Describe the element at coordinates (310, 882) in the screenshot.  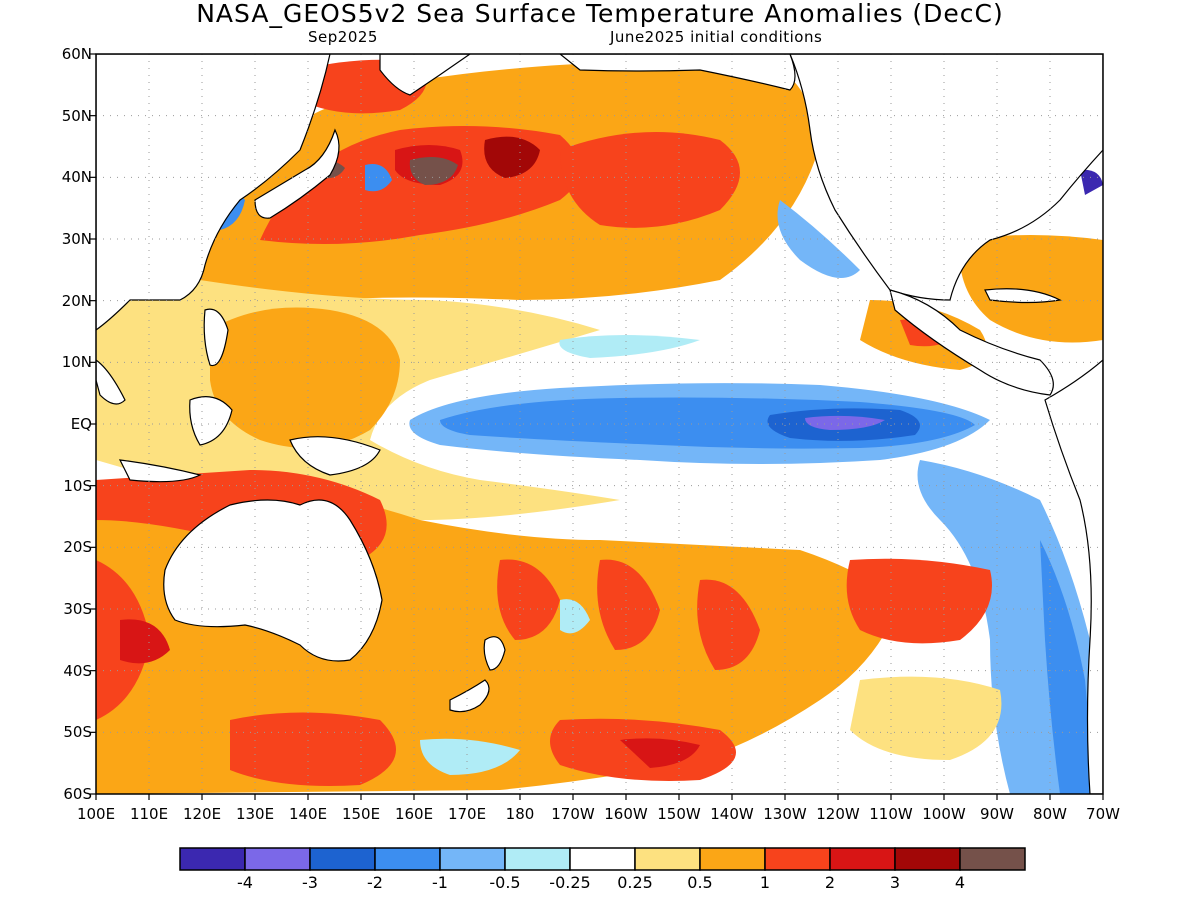
I see `colorbar-label: -3` at that location.